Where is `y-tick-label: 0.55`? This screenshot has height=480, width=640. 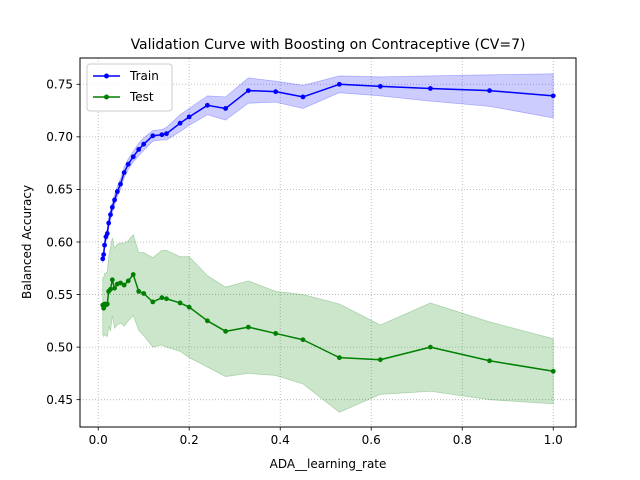 y-tick-label: 0.55 is located at coordinates (59, 295).